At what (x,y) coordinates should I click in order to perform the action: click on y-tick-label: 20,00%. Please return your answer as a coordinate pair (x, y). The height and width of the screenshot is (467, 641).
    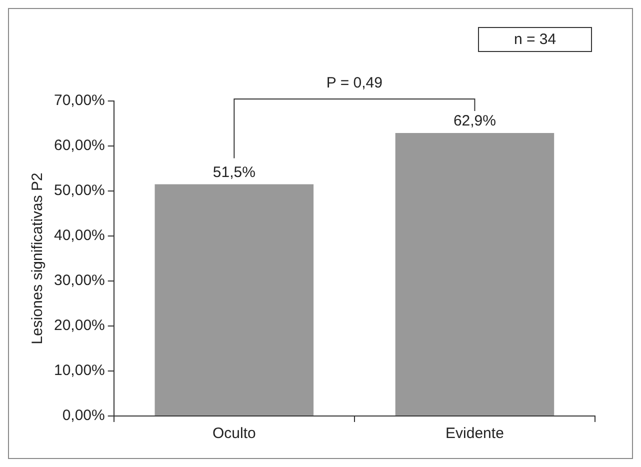
    Looking at the image, I should click on (79, 325).